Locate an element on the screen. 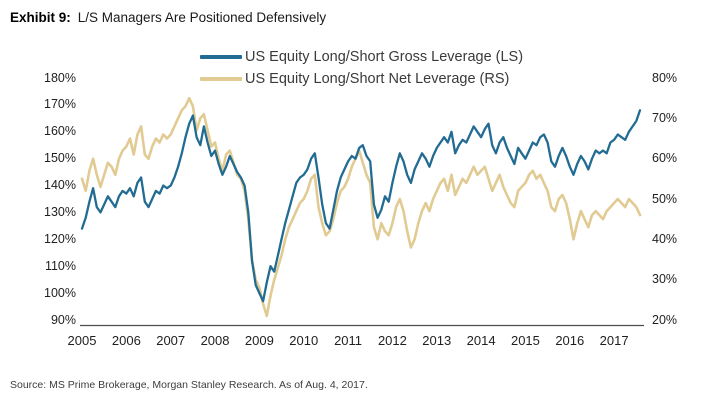  net-line-swatch is located at coordinates (221, 79).